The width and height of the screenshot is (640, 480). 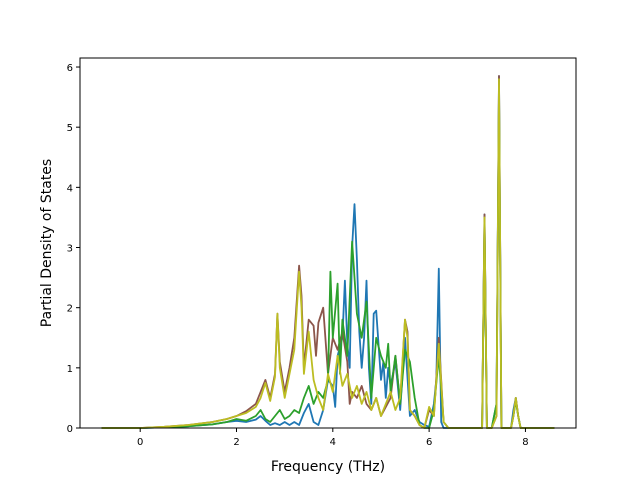 What do you see at coordinates (236, 442) in the screenshot?
I see `x-tick-label: 2` at bounding box center [236, 442].